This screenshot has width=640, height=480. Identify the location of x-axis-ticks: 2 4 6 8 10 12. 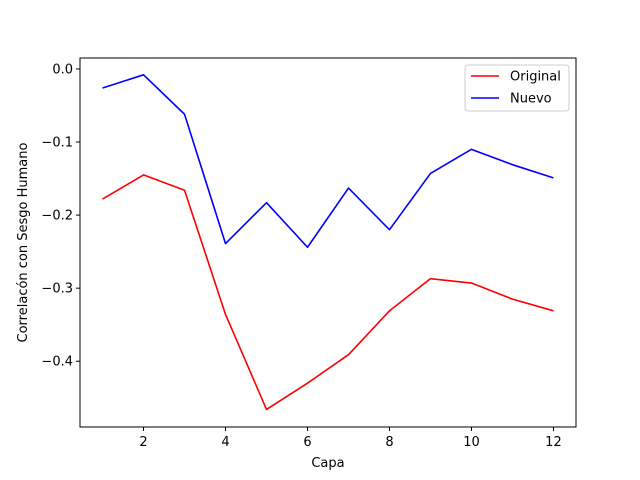
(350, 438).